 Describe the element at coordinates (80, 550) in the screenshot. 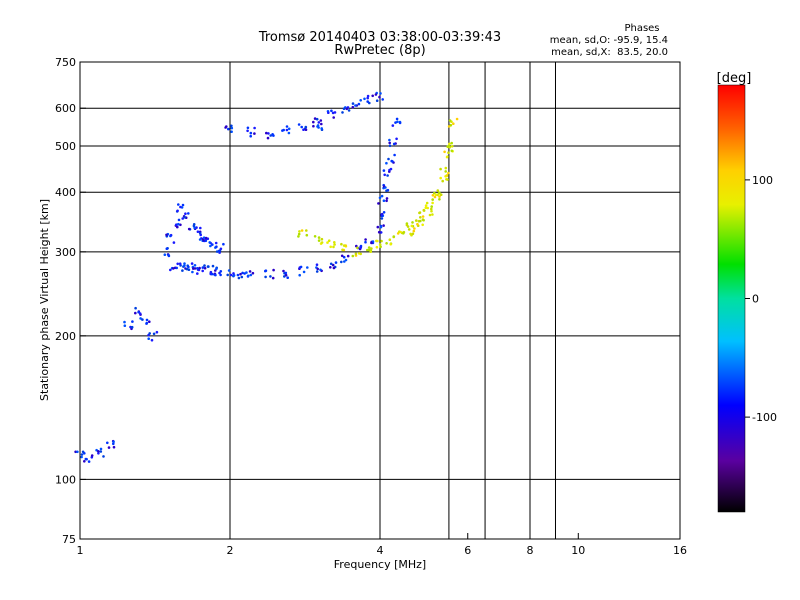

I see `x-tick-label: 1` at that location.